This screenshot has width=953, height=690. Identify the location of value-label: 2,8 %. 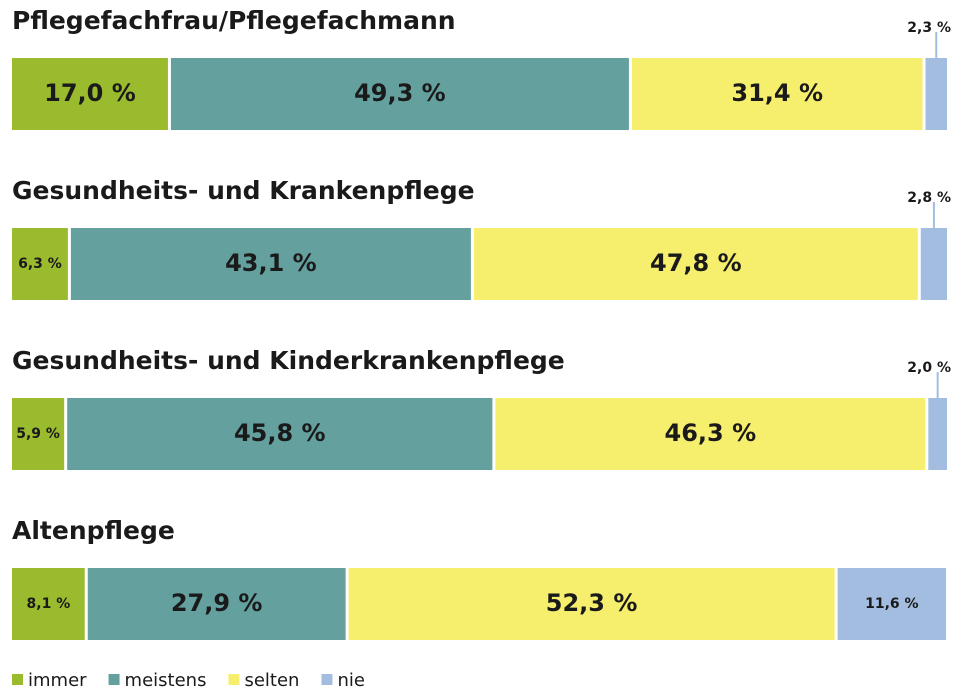
(929, 198).